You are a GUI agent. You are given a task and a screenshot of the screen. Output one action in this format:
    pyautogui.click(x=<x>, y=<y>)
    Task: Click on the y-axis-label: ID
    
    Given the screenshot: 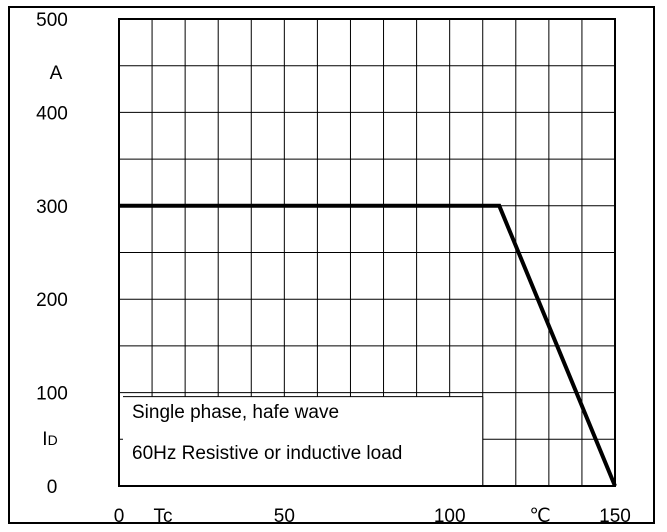 What is the action you would take?
    pyautogui.click(x=49, y=439)
    